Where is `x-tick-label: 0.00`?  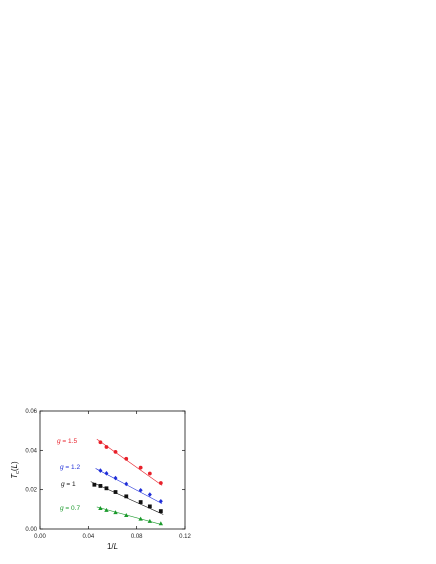
x-tick-label: 0.00 is located at coordinates (40, 537).